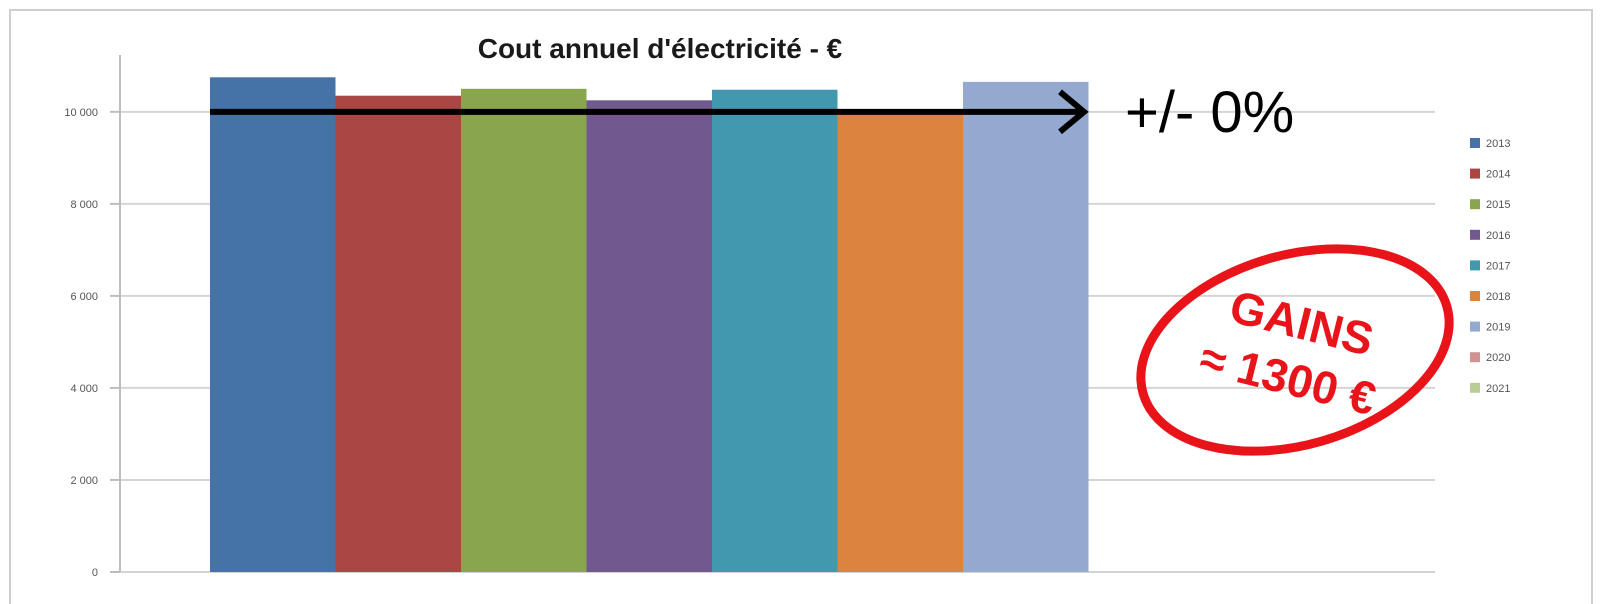 Image resolution: width=1602 pixels, height=604 pixels. Describe the element at coordinates (84, 389) in the screenshot. I see `y-tick-label: 4 000` at that location.